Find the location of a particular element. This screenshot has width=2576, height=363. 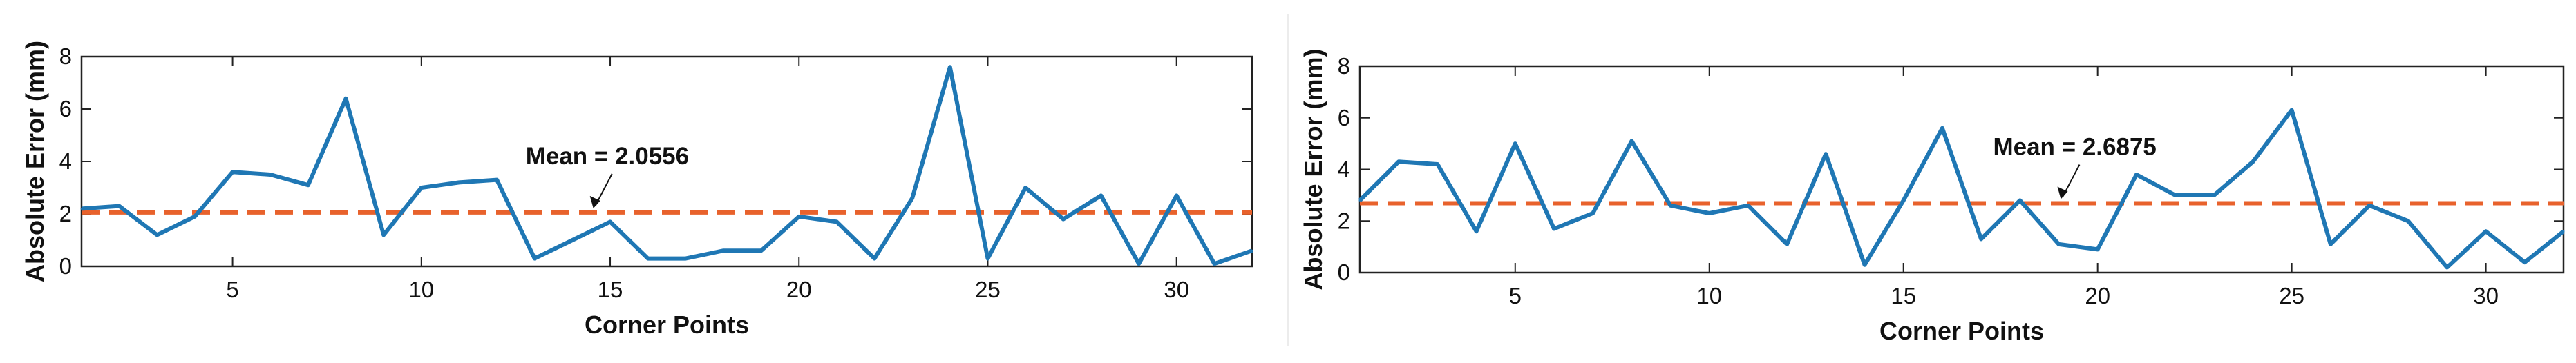

panel-divider is located at coordinates (1288, 180).